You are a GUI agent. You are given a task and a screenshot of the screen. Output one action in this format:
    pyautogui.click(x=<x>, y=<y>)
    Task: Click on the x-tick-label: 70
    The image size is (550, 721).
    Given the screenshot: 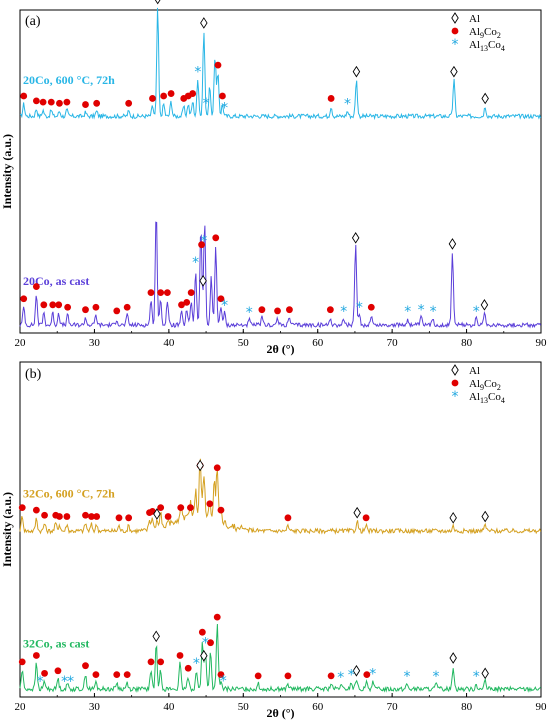 What is the action you would take?
    pyautogui.click(x=393, y=343)
    